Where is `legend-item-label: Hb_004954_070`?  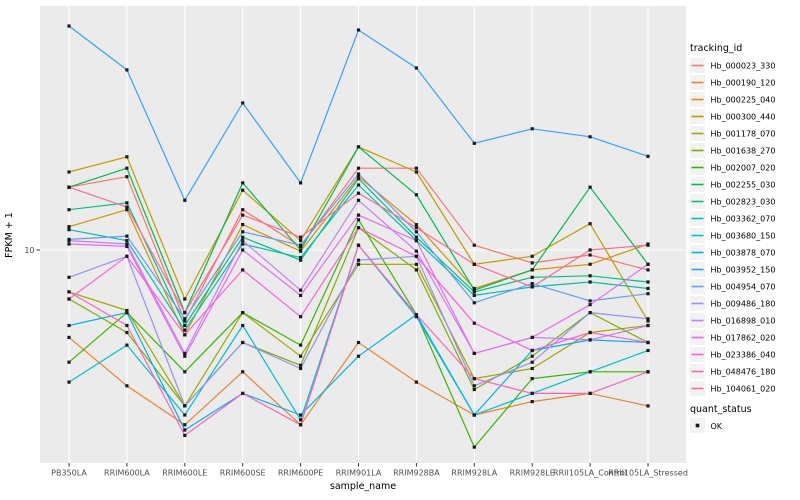
legend-item-label: Hb_004954_070 is located at coordinates (743, 287).